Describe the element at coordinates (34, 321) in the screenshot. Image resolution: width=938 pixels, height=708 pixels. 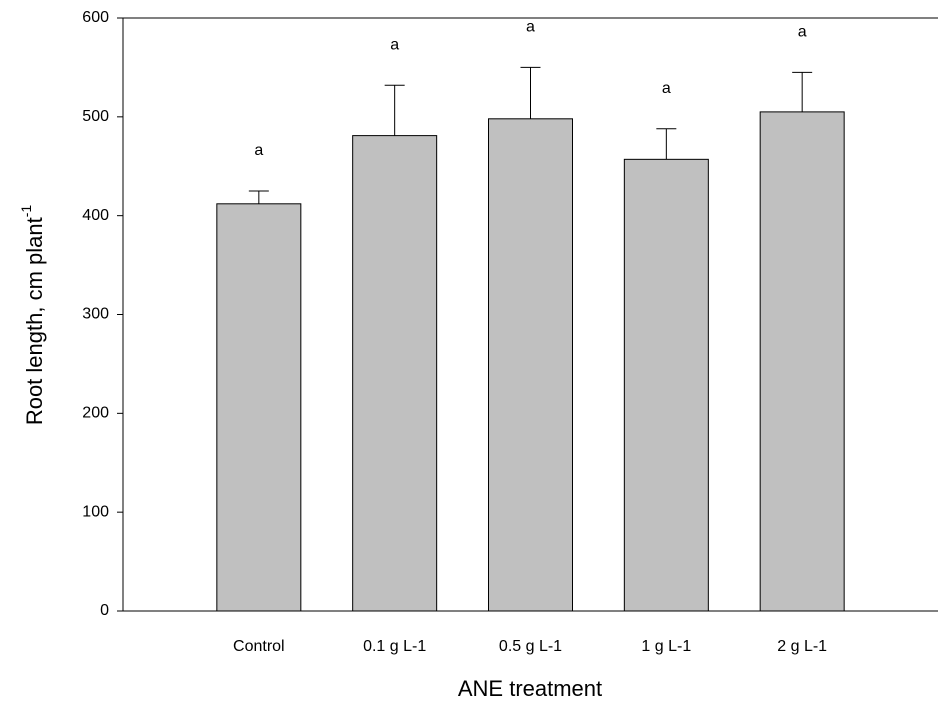
I see `y-axis-label-main: Root length, cm plant` at that location.